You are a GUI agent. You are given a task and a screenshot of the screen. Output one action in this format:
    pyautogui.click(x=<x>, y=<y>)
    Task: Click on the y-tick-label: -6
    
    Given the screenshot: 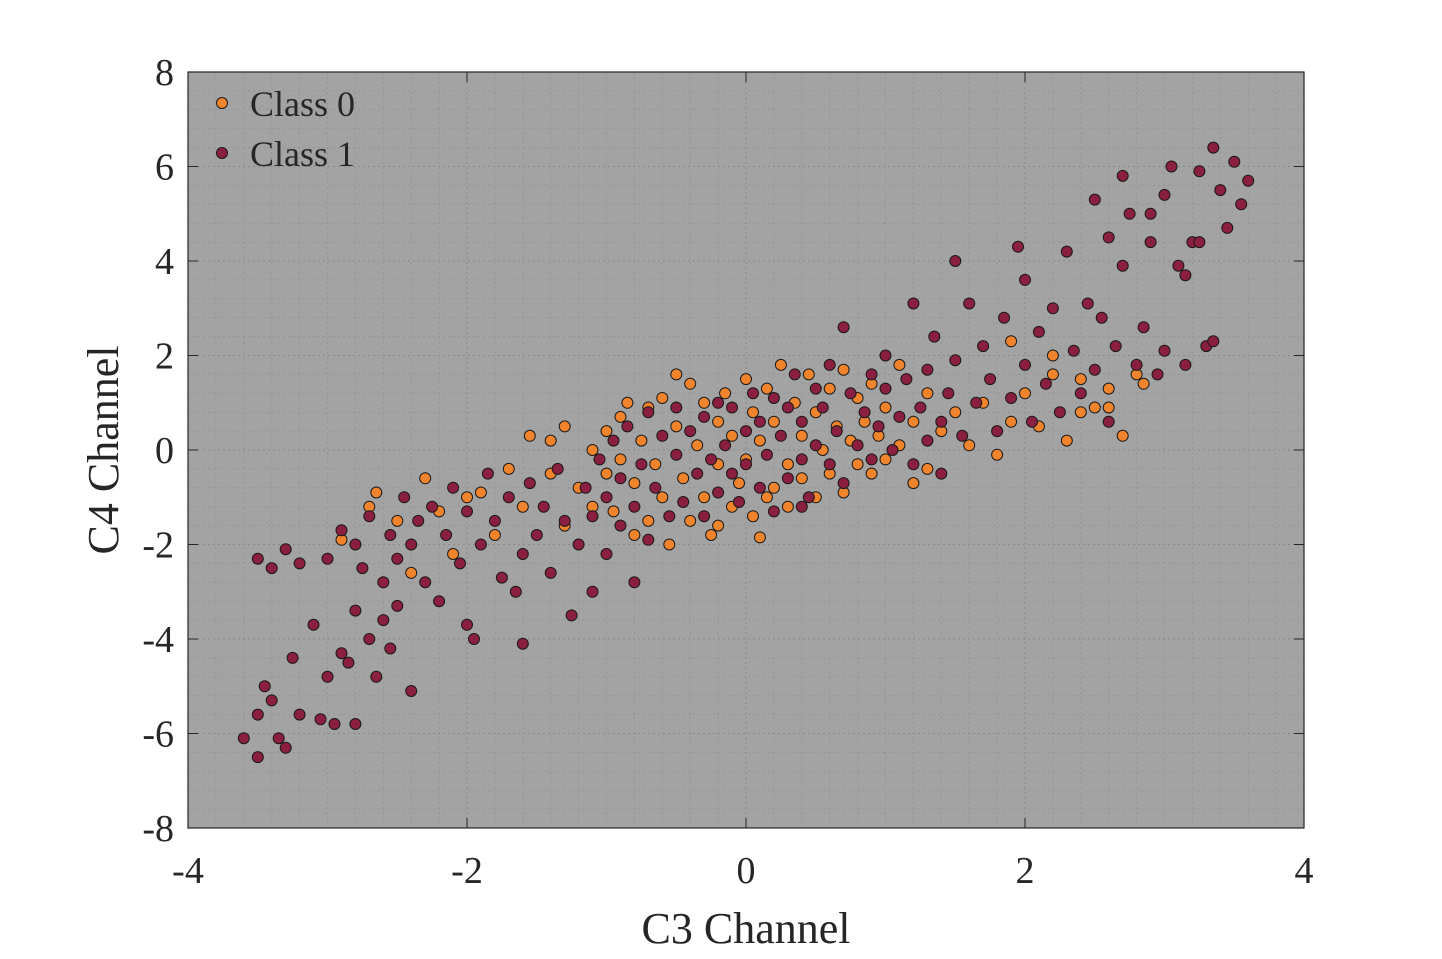 What is the action you would take?
    pyautogui.click(x=158, y=735)
    